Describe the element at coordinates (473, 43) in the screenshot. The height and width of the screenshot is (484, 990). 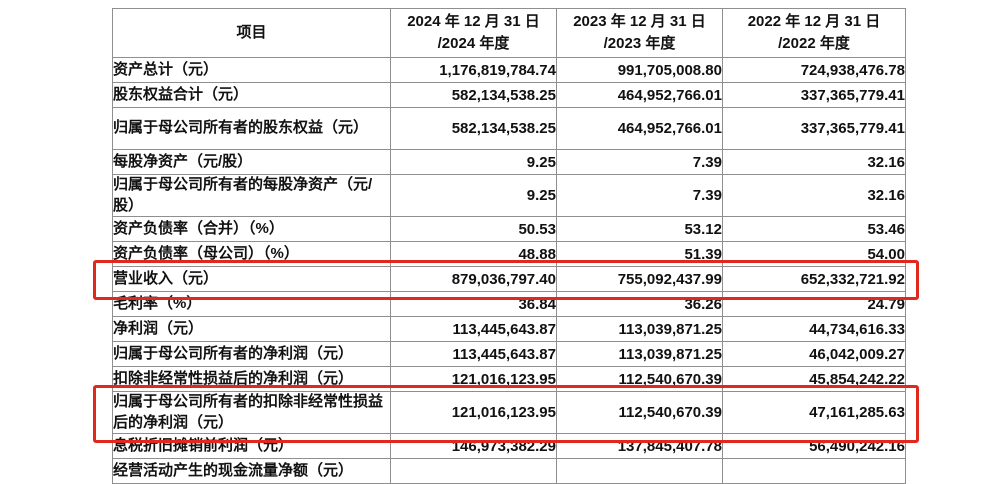
I see `period-2024-line2: /2024 年度` at that location.